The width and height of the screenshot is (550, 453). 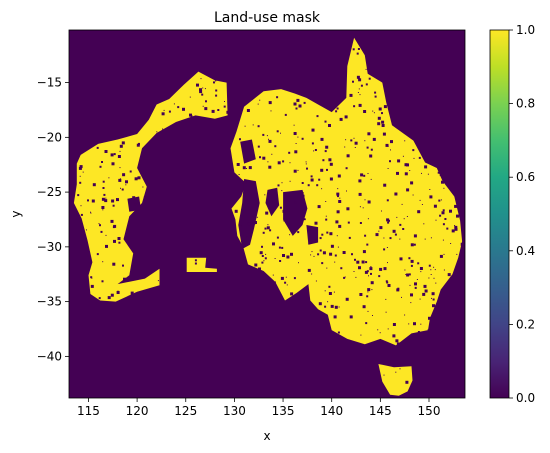 I want to click on mask-gap-interior-gap-d, so click(x=248, y=151).